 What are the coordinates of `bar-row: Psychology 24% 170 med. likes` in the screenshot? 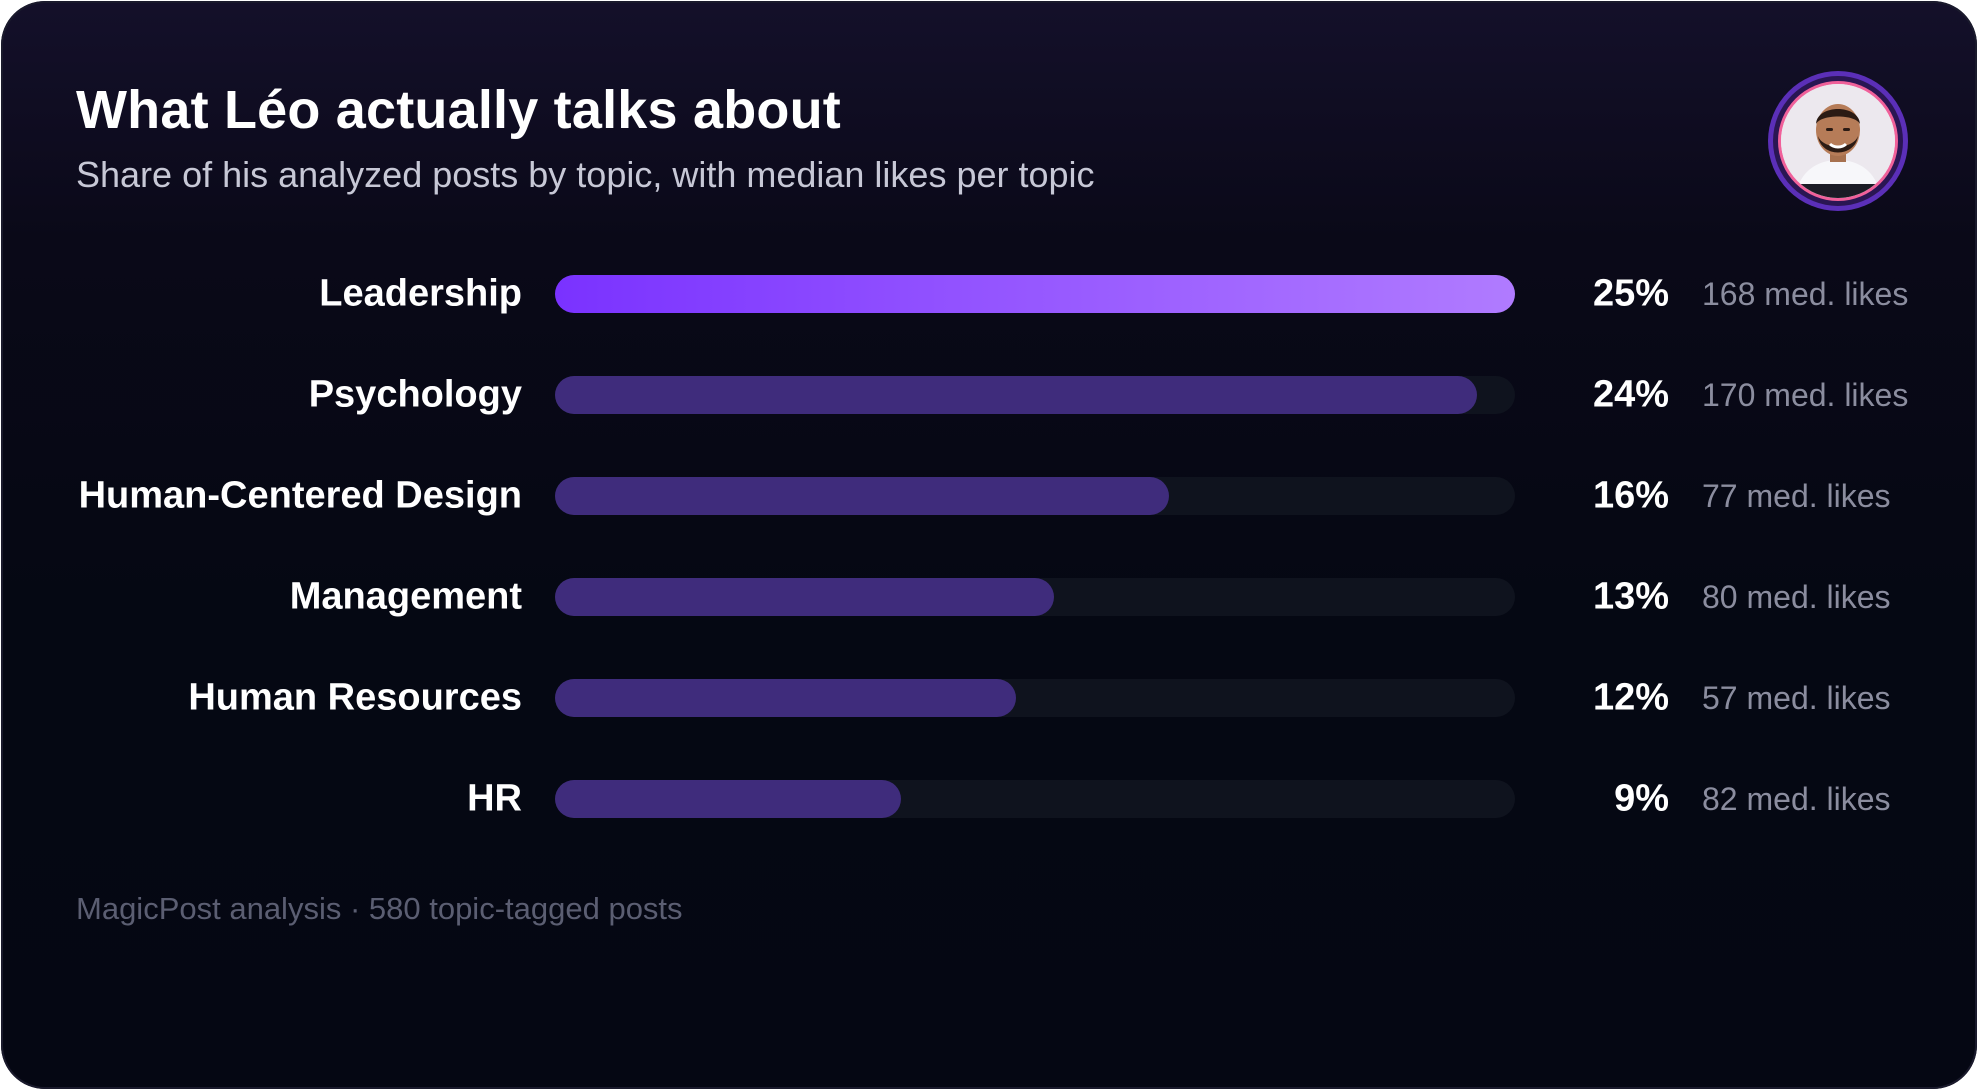 It's located at (989, 395).